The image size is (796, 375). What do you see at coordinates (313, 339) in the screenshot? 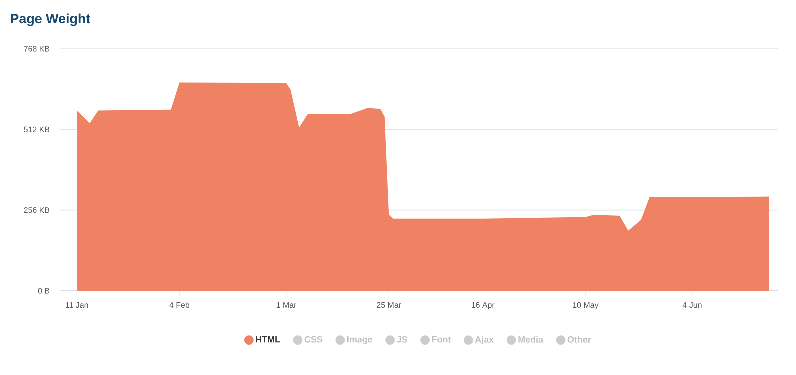
I see `legend-label: CSS` at bounding box center [313, 339].